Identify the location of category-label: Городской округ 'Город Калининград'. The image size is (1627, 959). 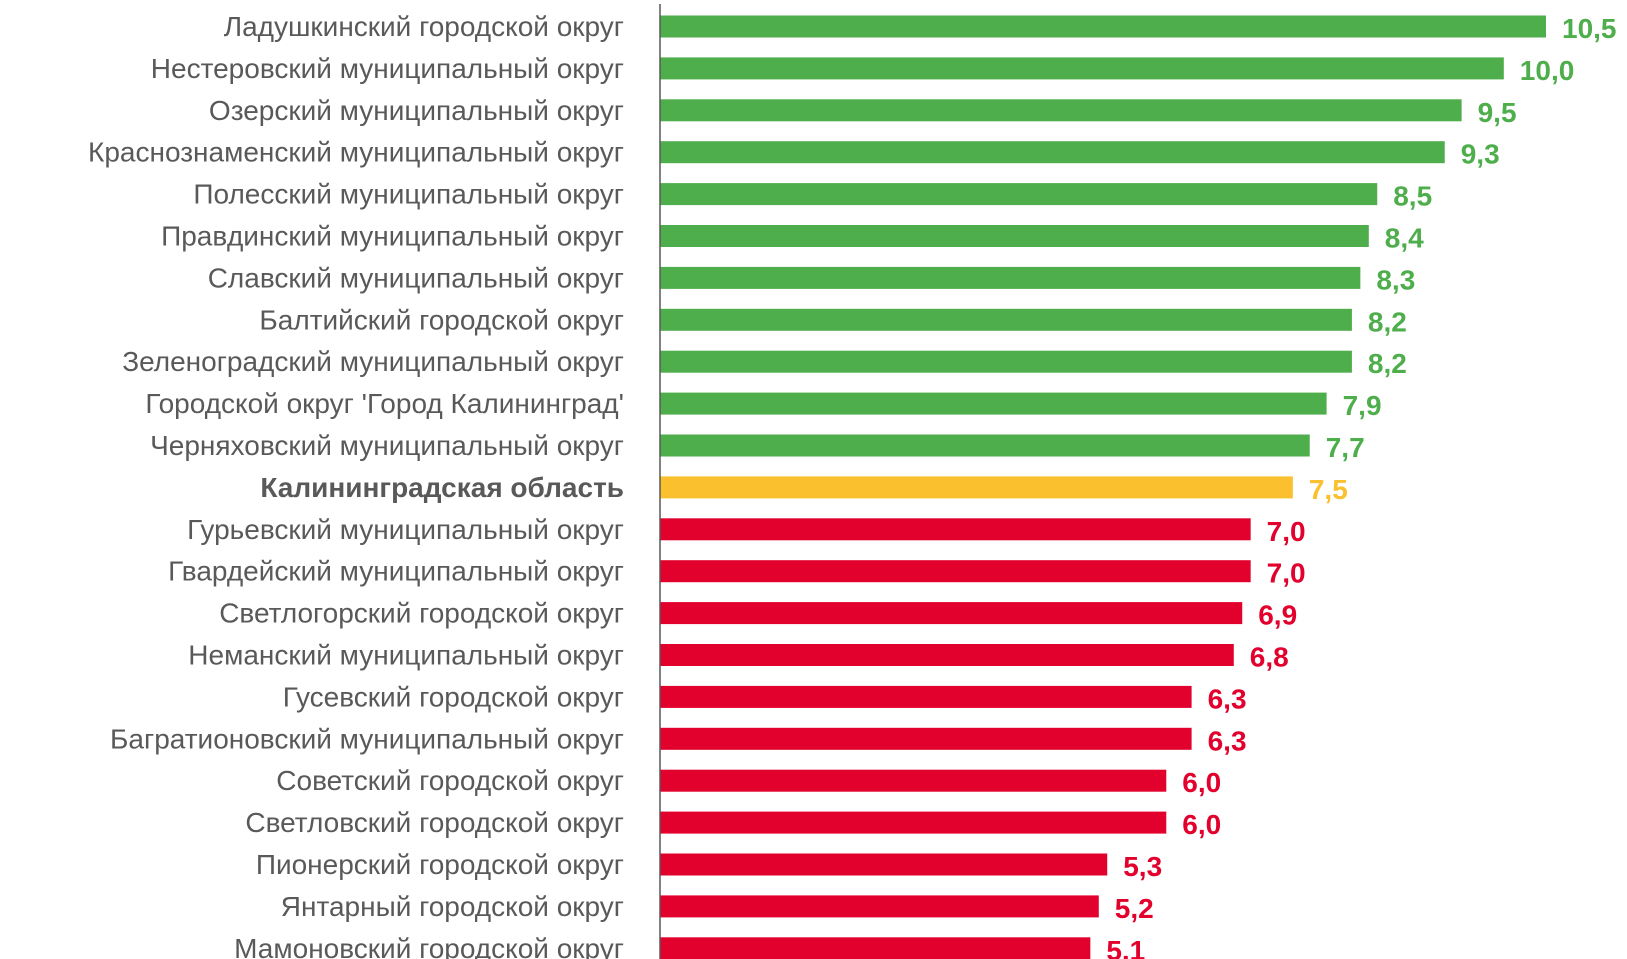
(384, 403).